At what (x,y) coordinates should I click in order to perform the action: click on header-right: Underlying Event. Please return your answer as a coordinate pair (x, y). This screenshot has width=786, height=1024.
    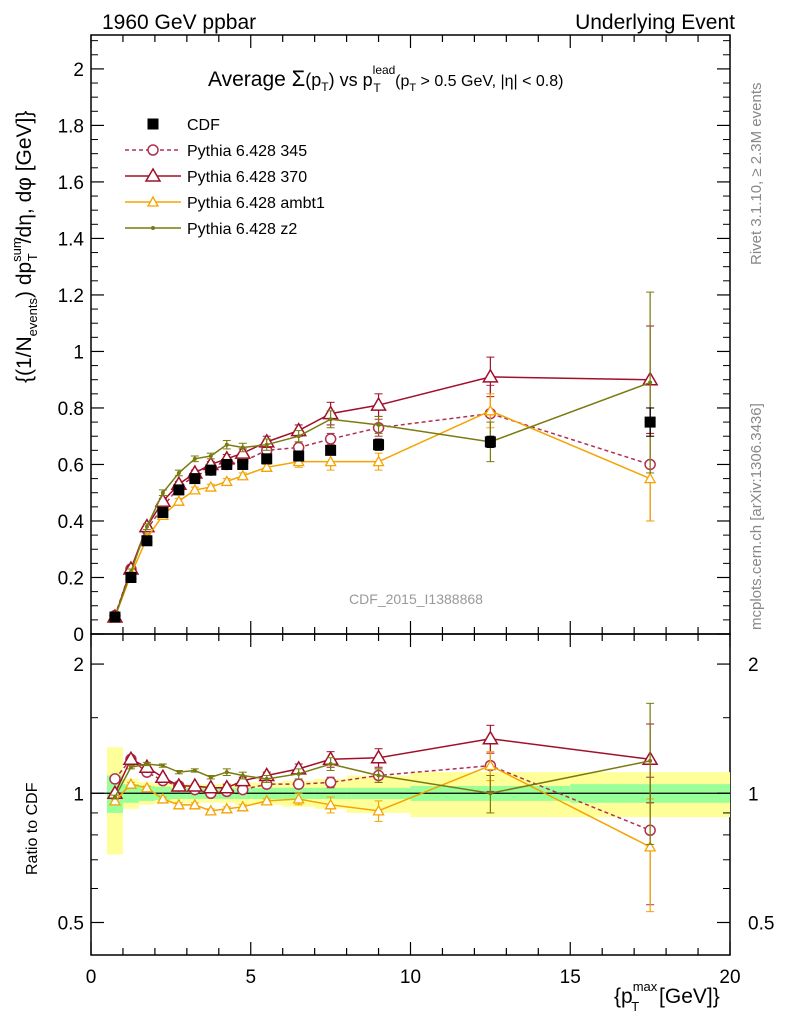
    Looking at the image, I should click on (655, 22).